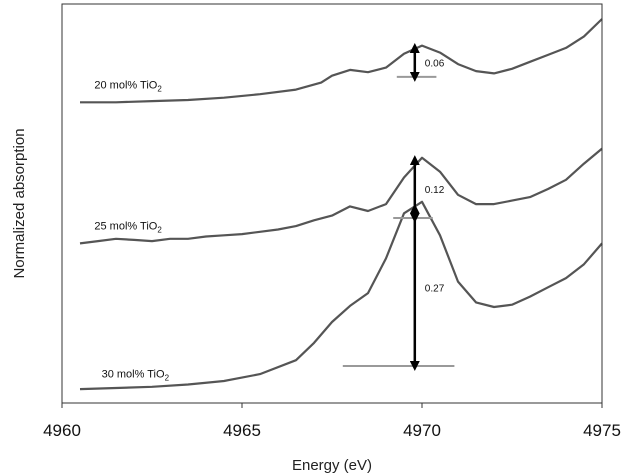 This screenshot has height=476, width=629. What do you see at coordinates (435, 63) in the screenshot?
I see `peak-height-label: 0.06` at bounding box center [435, 63].